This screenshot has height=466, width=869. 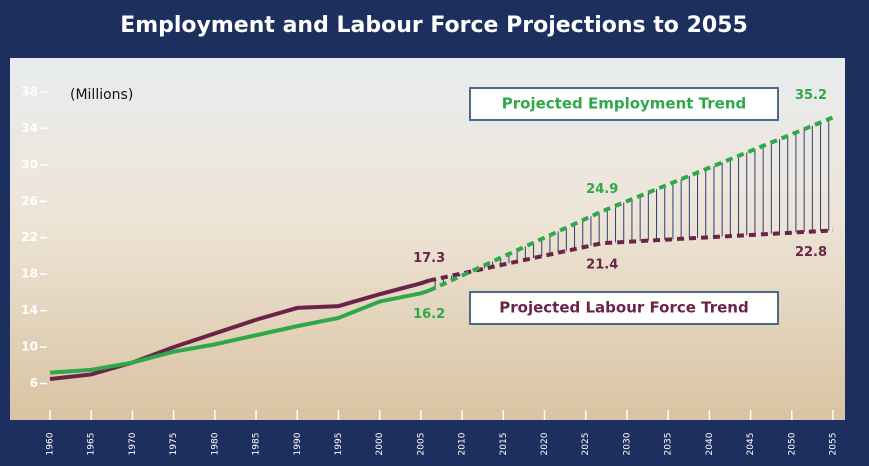 What do you see at coordinates (602, 265) in the screenshot?
I see `data-label: 21.4` at bounding box center [602, 265].